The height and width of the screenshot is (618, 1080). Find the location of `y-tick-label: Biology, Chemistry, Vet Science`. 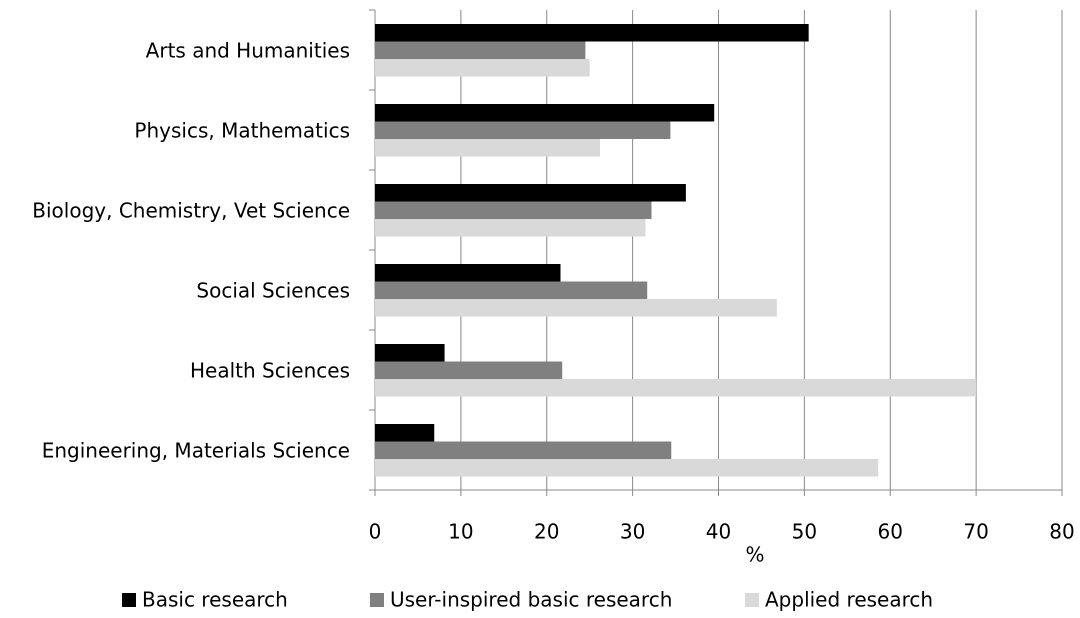

y-tick-label: Biology, Chemistry, Vet Science is located at coordinates (191, 211).